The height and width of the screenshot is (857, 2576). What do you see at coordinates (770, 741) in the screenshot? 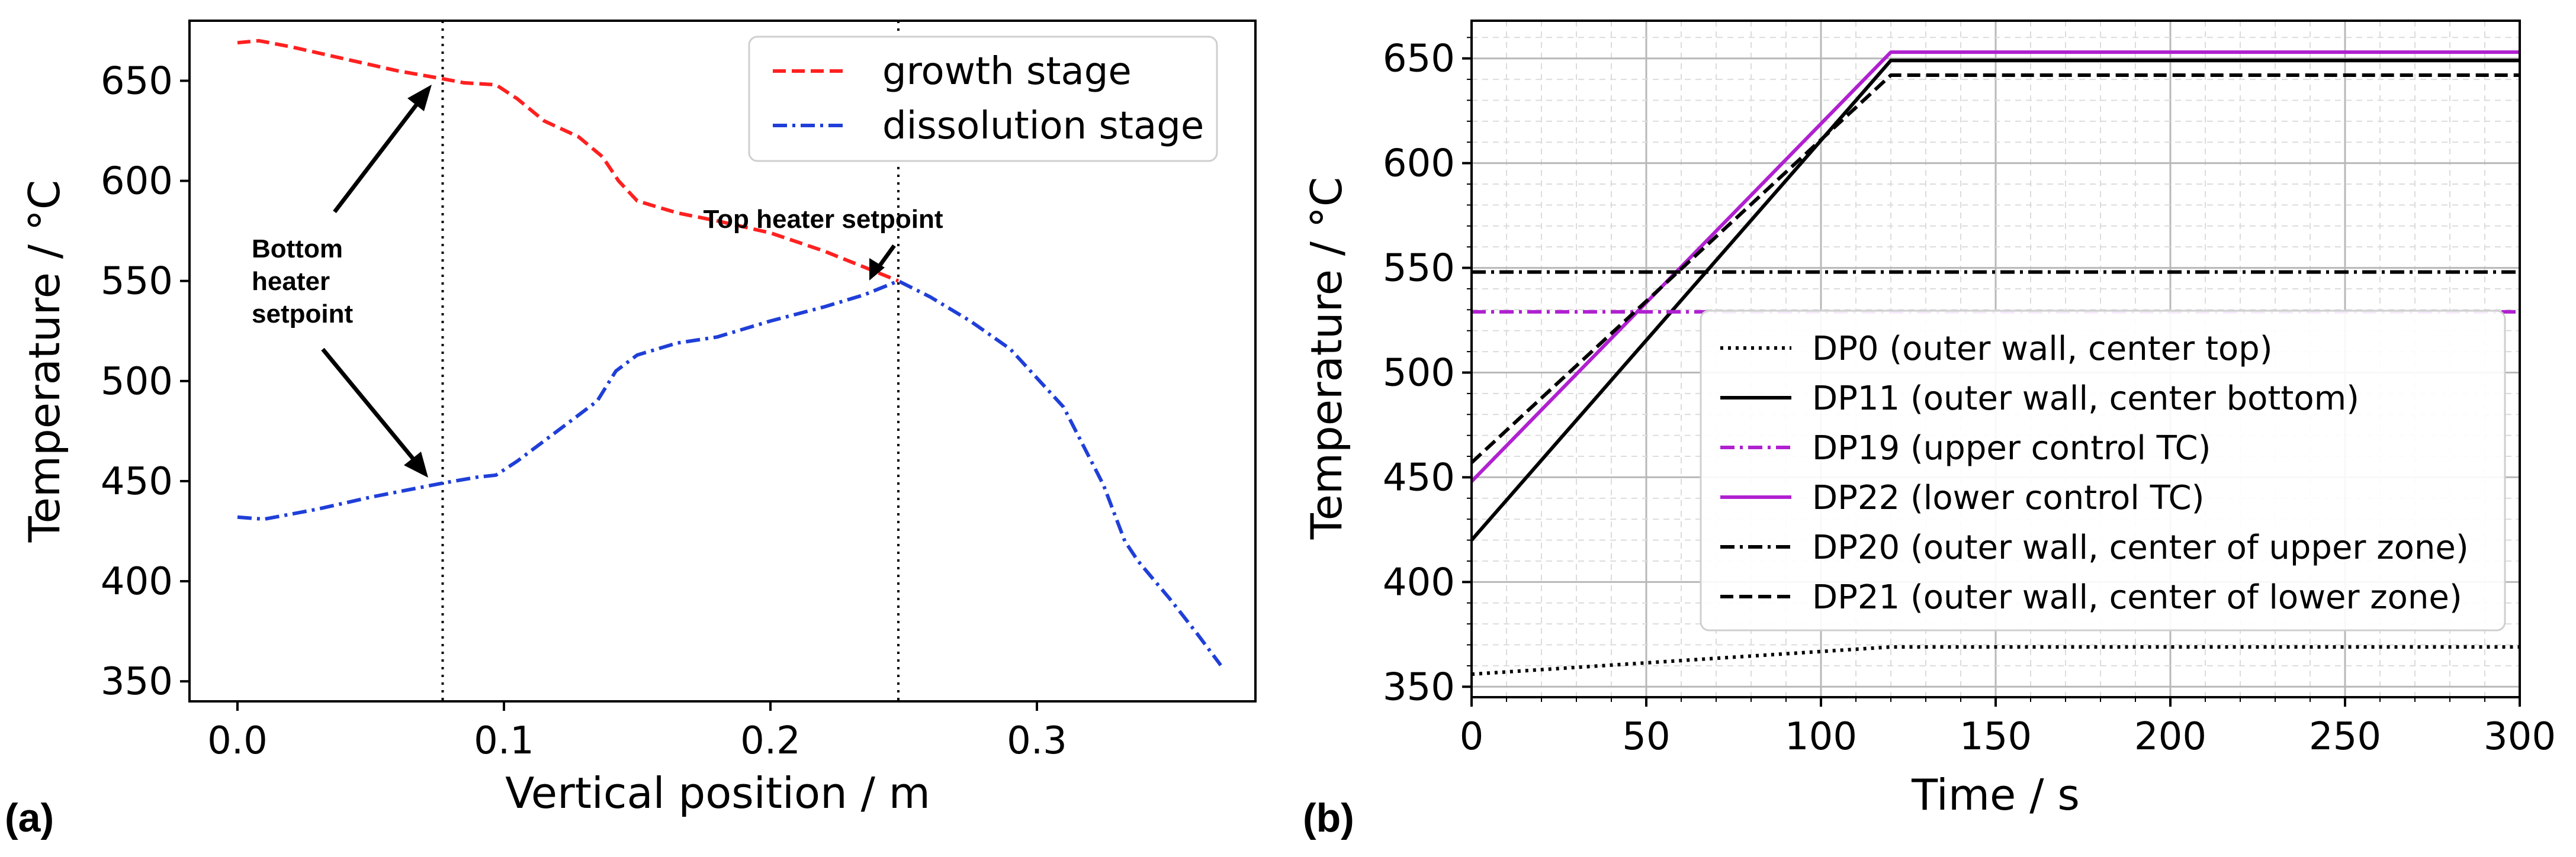
I see `chart-a-x-tick-label: 0.2` at bounding box center [770, 741].